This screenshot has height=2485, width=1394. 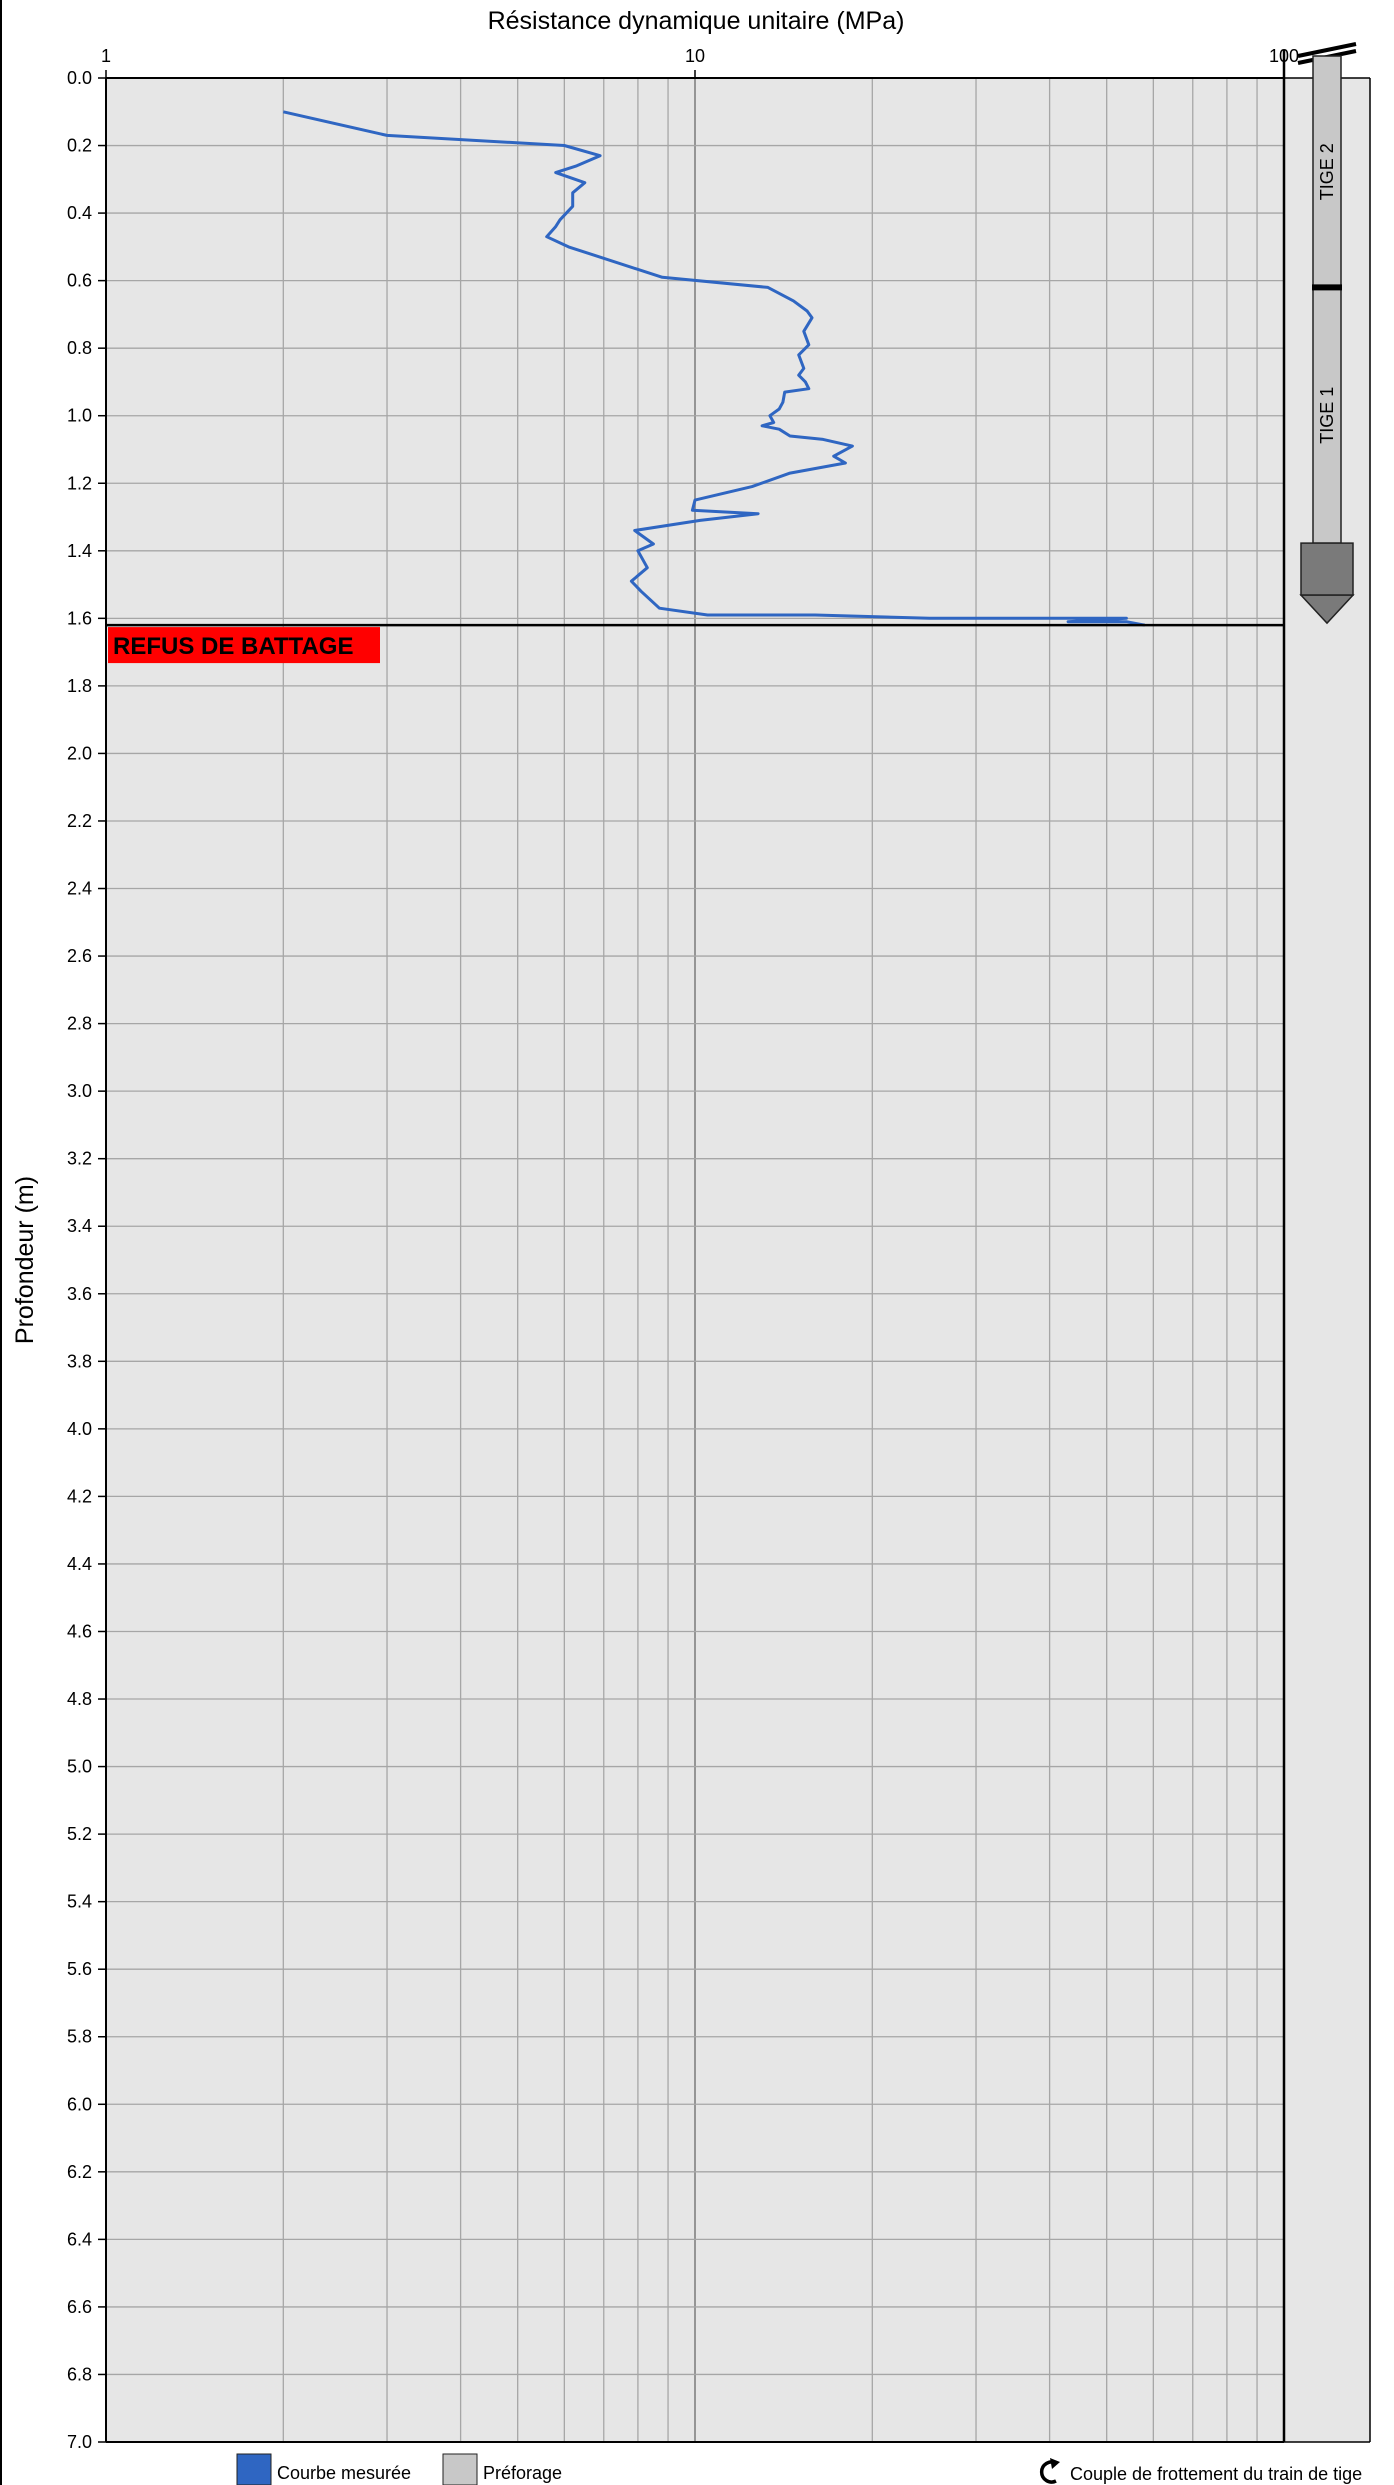 I want to click on refusal-label-text: REFUS DE BATTAGE, so click(x=233, y=646).